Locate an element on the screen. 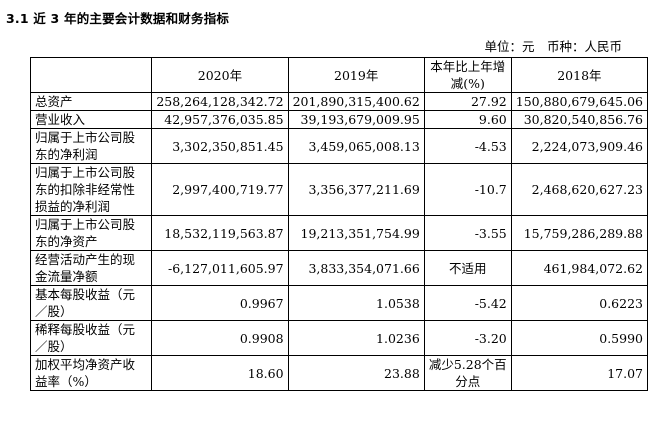  section-heading: 3.1 近 3 年的主要会计数据和财务指标 is located at coordinates (118, 18).